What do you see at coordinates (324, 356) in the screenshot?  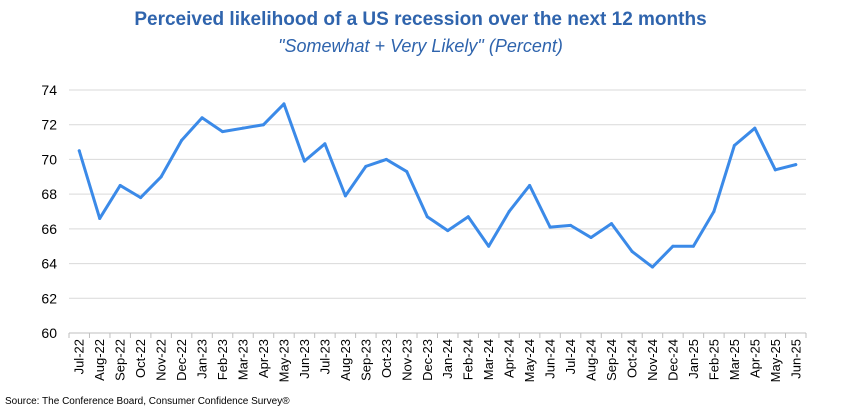 I see `x-tick-label: Jul-23` at bounding box center [324, 356].